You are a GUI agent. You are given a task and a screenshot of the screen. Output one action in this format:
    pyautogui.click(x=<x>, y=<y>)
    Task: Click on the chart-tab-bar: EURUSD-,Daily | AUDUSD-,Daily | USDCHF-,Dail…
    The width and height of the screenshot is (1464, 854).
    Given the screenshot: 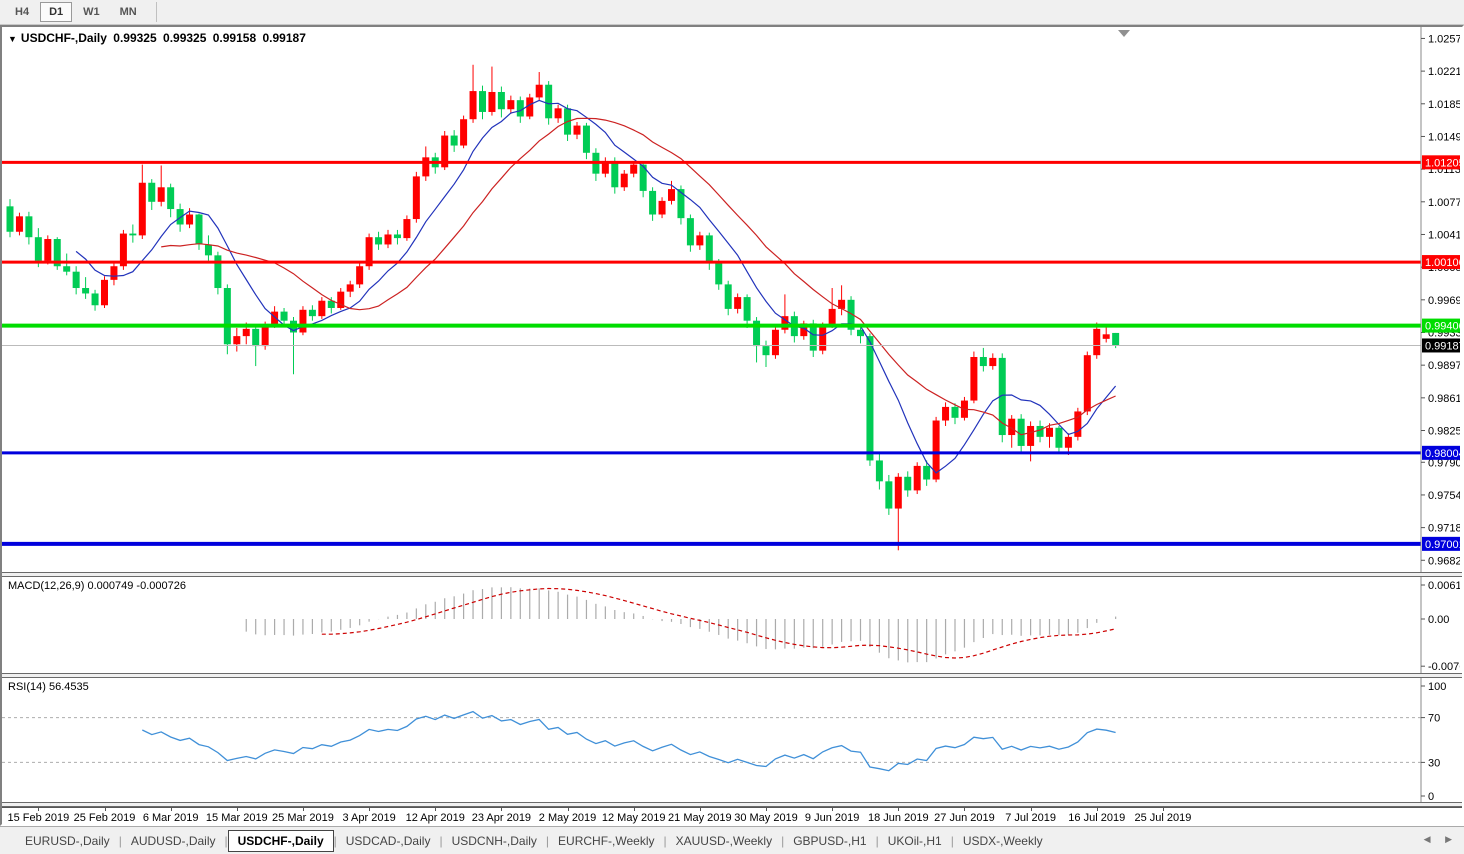 What is the action you would take?
    pyautogui.click(x=732, y=840)
    